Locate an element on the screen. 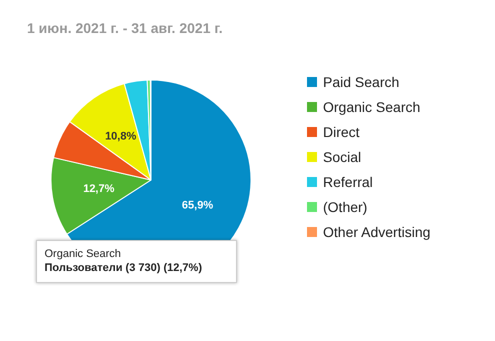 Image resolution: width=495 pixels, height=341 pixels. text: Organic Search Пользователи (3 730) (12,7%) is located at coordinates (123, 261).